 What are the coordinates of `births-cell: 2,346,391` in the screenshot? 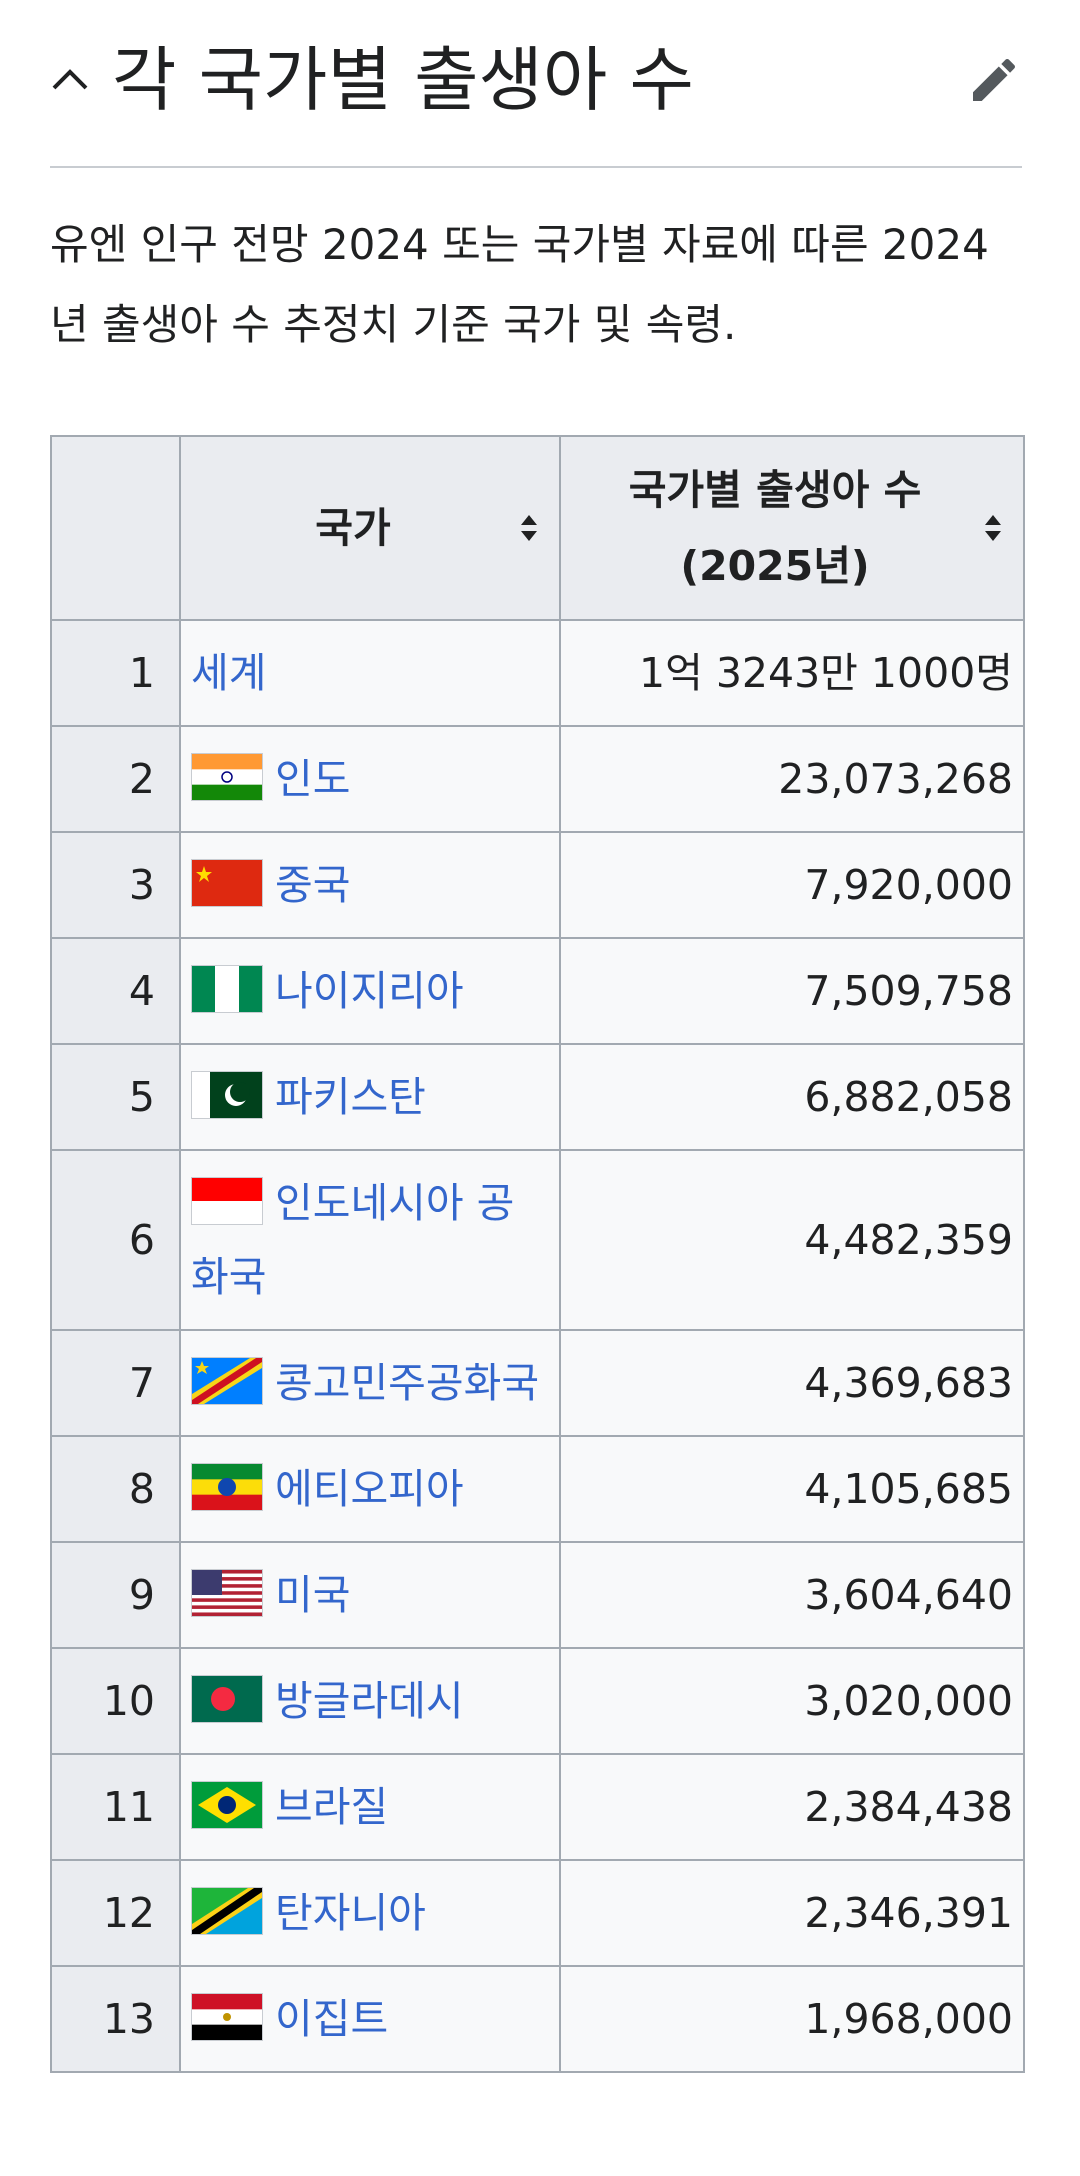 It's located at (792, 1913).